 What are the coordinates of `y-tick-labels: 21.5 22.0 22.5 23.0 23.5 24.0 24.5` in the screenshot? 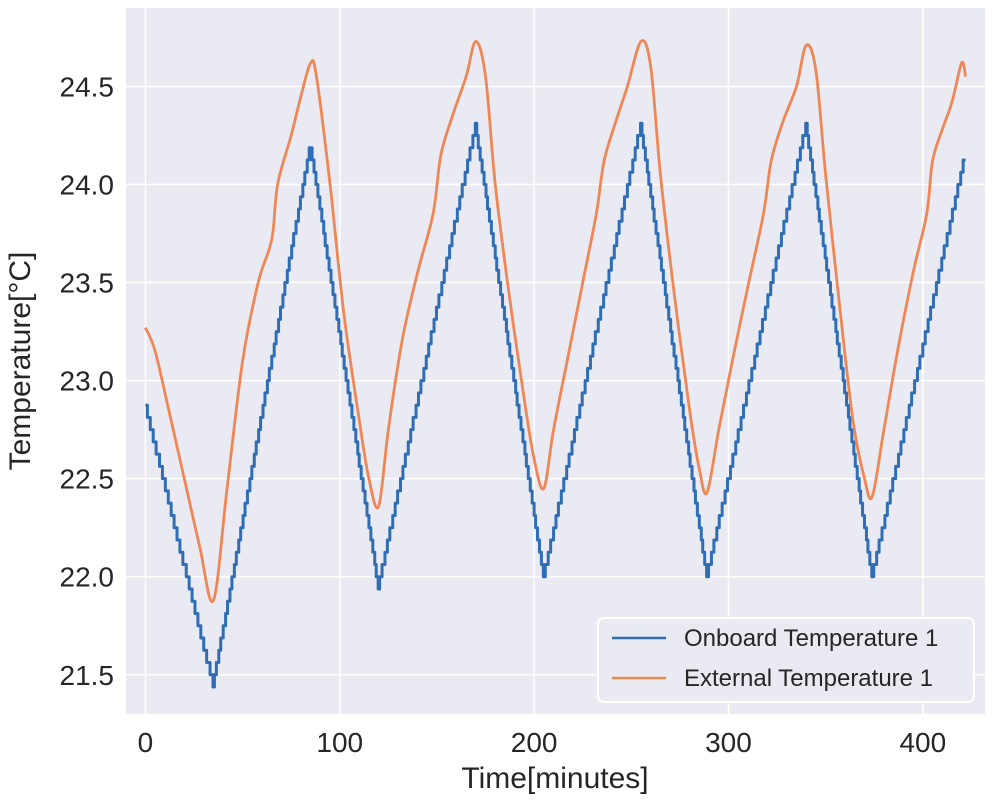 It's located at (87, 380).